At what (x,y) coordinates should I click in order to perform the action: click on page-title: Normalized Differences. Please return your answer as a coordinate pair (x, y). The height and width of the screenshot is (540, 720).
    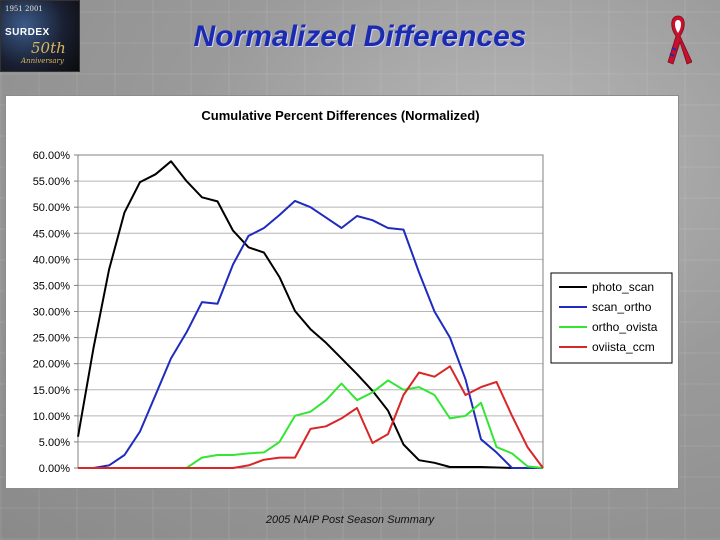
    Looking at the image, I should click on (360, 36).